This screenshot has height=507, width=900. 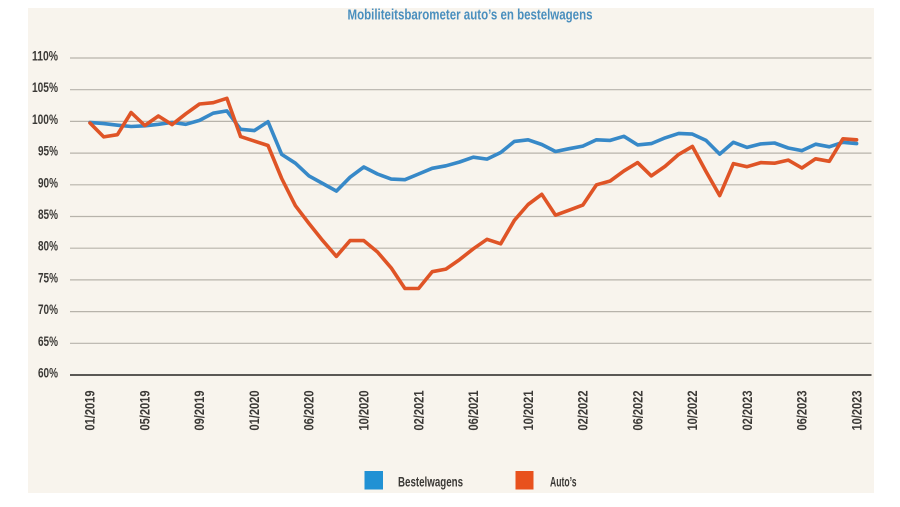 I want to click on svg-text: 70%, so click(x=48, y=309).